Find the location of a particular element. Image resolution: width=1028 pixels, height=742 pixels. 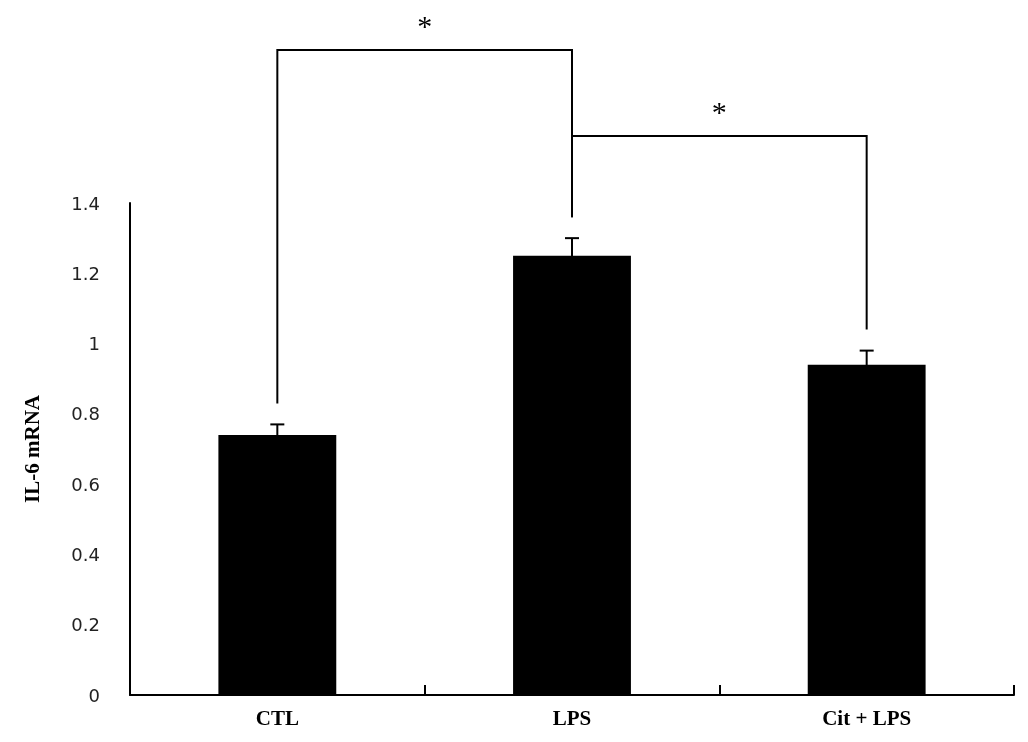

y-tick-label: 0.8 is located at coordinates (85, 414).